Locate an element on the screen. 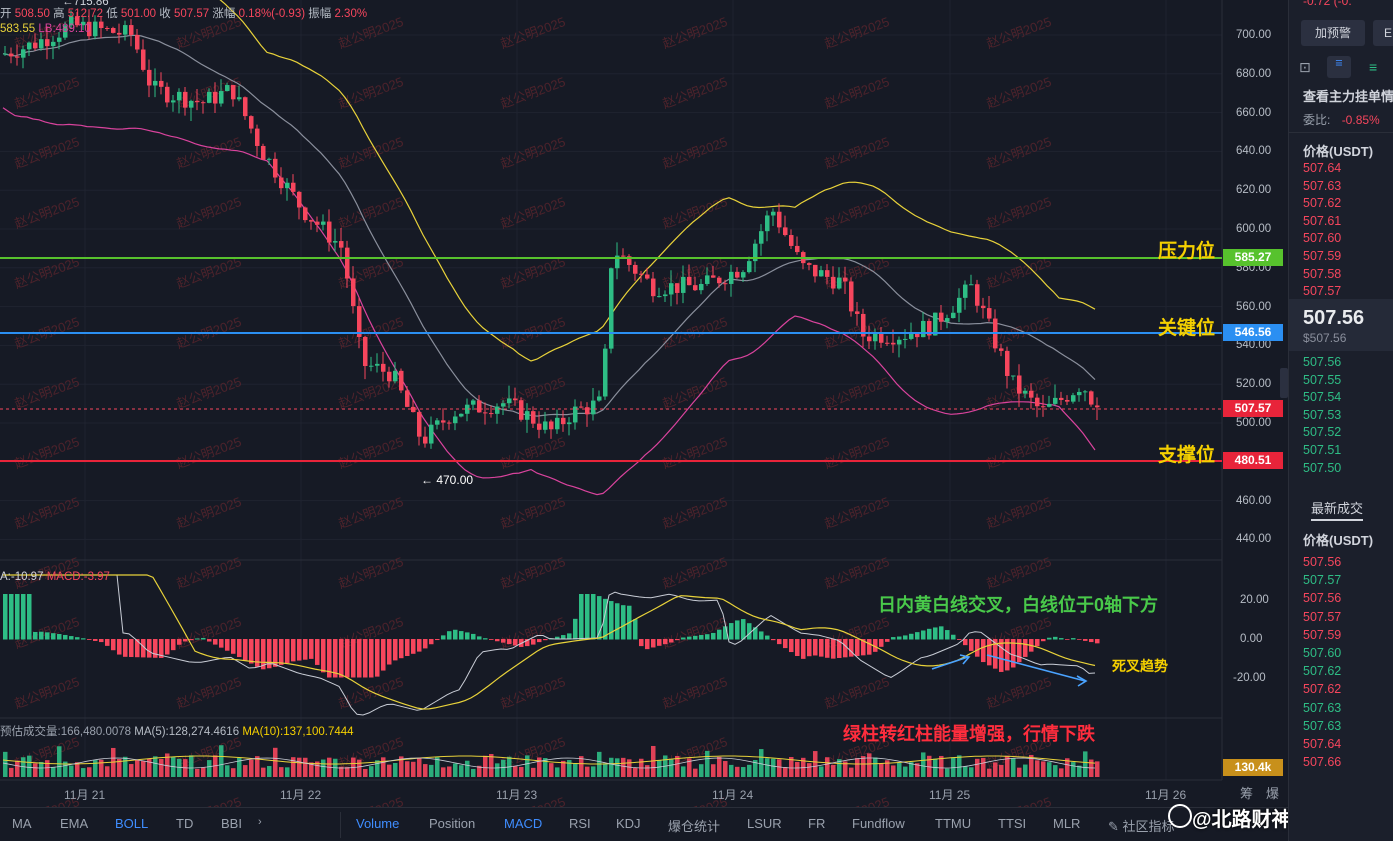  add-alert-button: 加预警 is located at coordinates (1333, 33).